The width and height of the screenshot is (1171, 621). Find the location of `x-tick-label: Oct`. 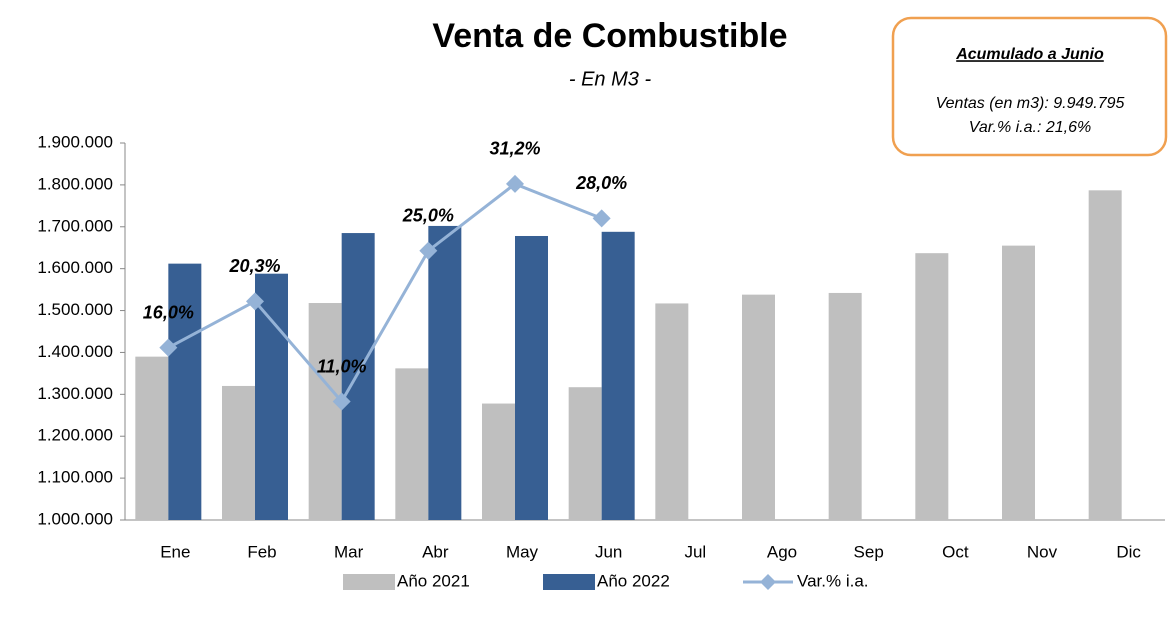

x-tick-label: Oct is located at coordinates (955, 551).